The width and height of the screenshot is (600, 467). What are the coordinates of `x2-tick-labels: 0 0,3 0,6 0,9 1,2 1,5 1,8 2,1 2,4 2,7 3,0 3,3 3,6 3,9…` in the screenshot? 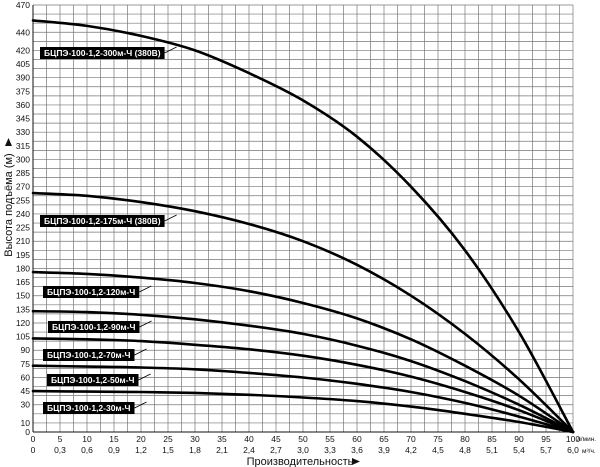 It's located at (305, 450).